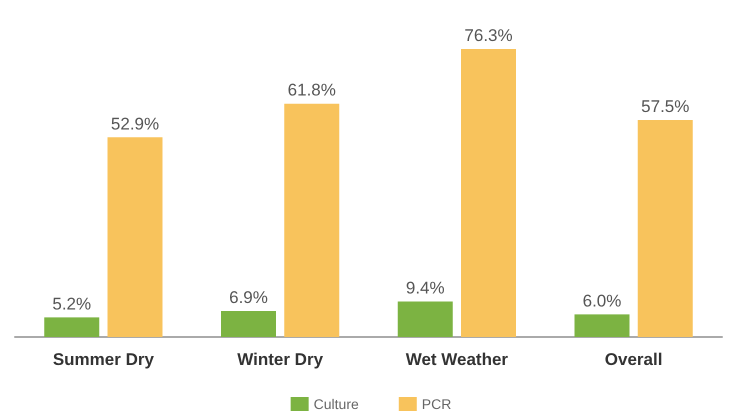 This screenshot has width=742, height=420. What do you see at coordinates (602, 300) in the screenshot?
I see `data-label: 6.0%` at bounding box center [602, 300].